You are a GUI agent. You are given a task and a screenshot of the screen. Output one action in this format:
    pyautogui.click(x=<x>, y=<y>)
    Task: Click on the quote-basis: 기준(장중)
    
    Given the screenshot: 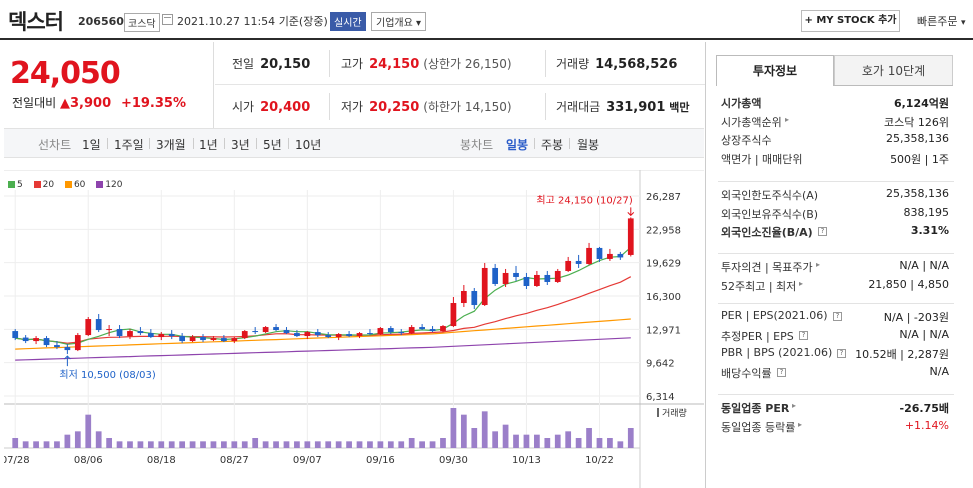 What is the action you would take?
    pyautogui.click(x=303, y=21)
    